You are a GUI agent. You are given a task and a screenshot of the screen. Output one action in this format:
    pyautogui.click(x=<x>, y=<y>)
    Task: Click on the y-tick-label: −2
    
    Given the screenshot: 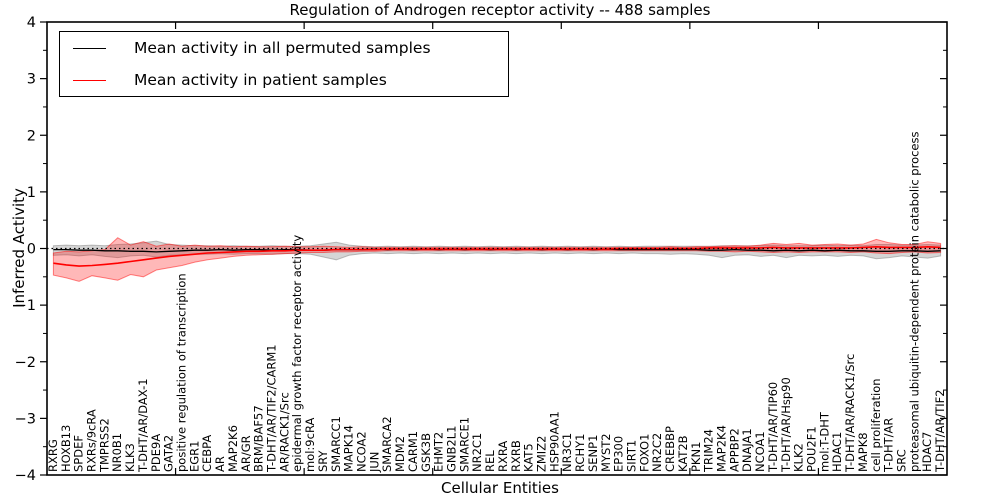 What is the action you would take?
    pyautogui.click(x=25, y=363)
    